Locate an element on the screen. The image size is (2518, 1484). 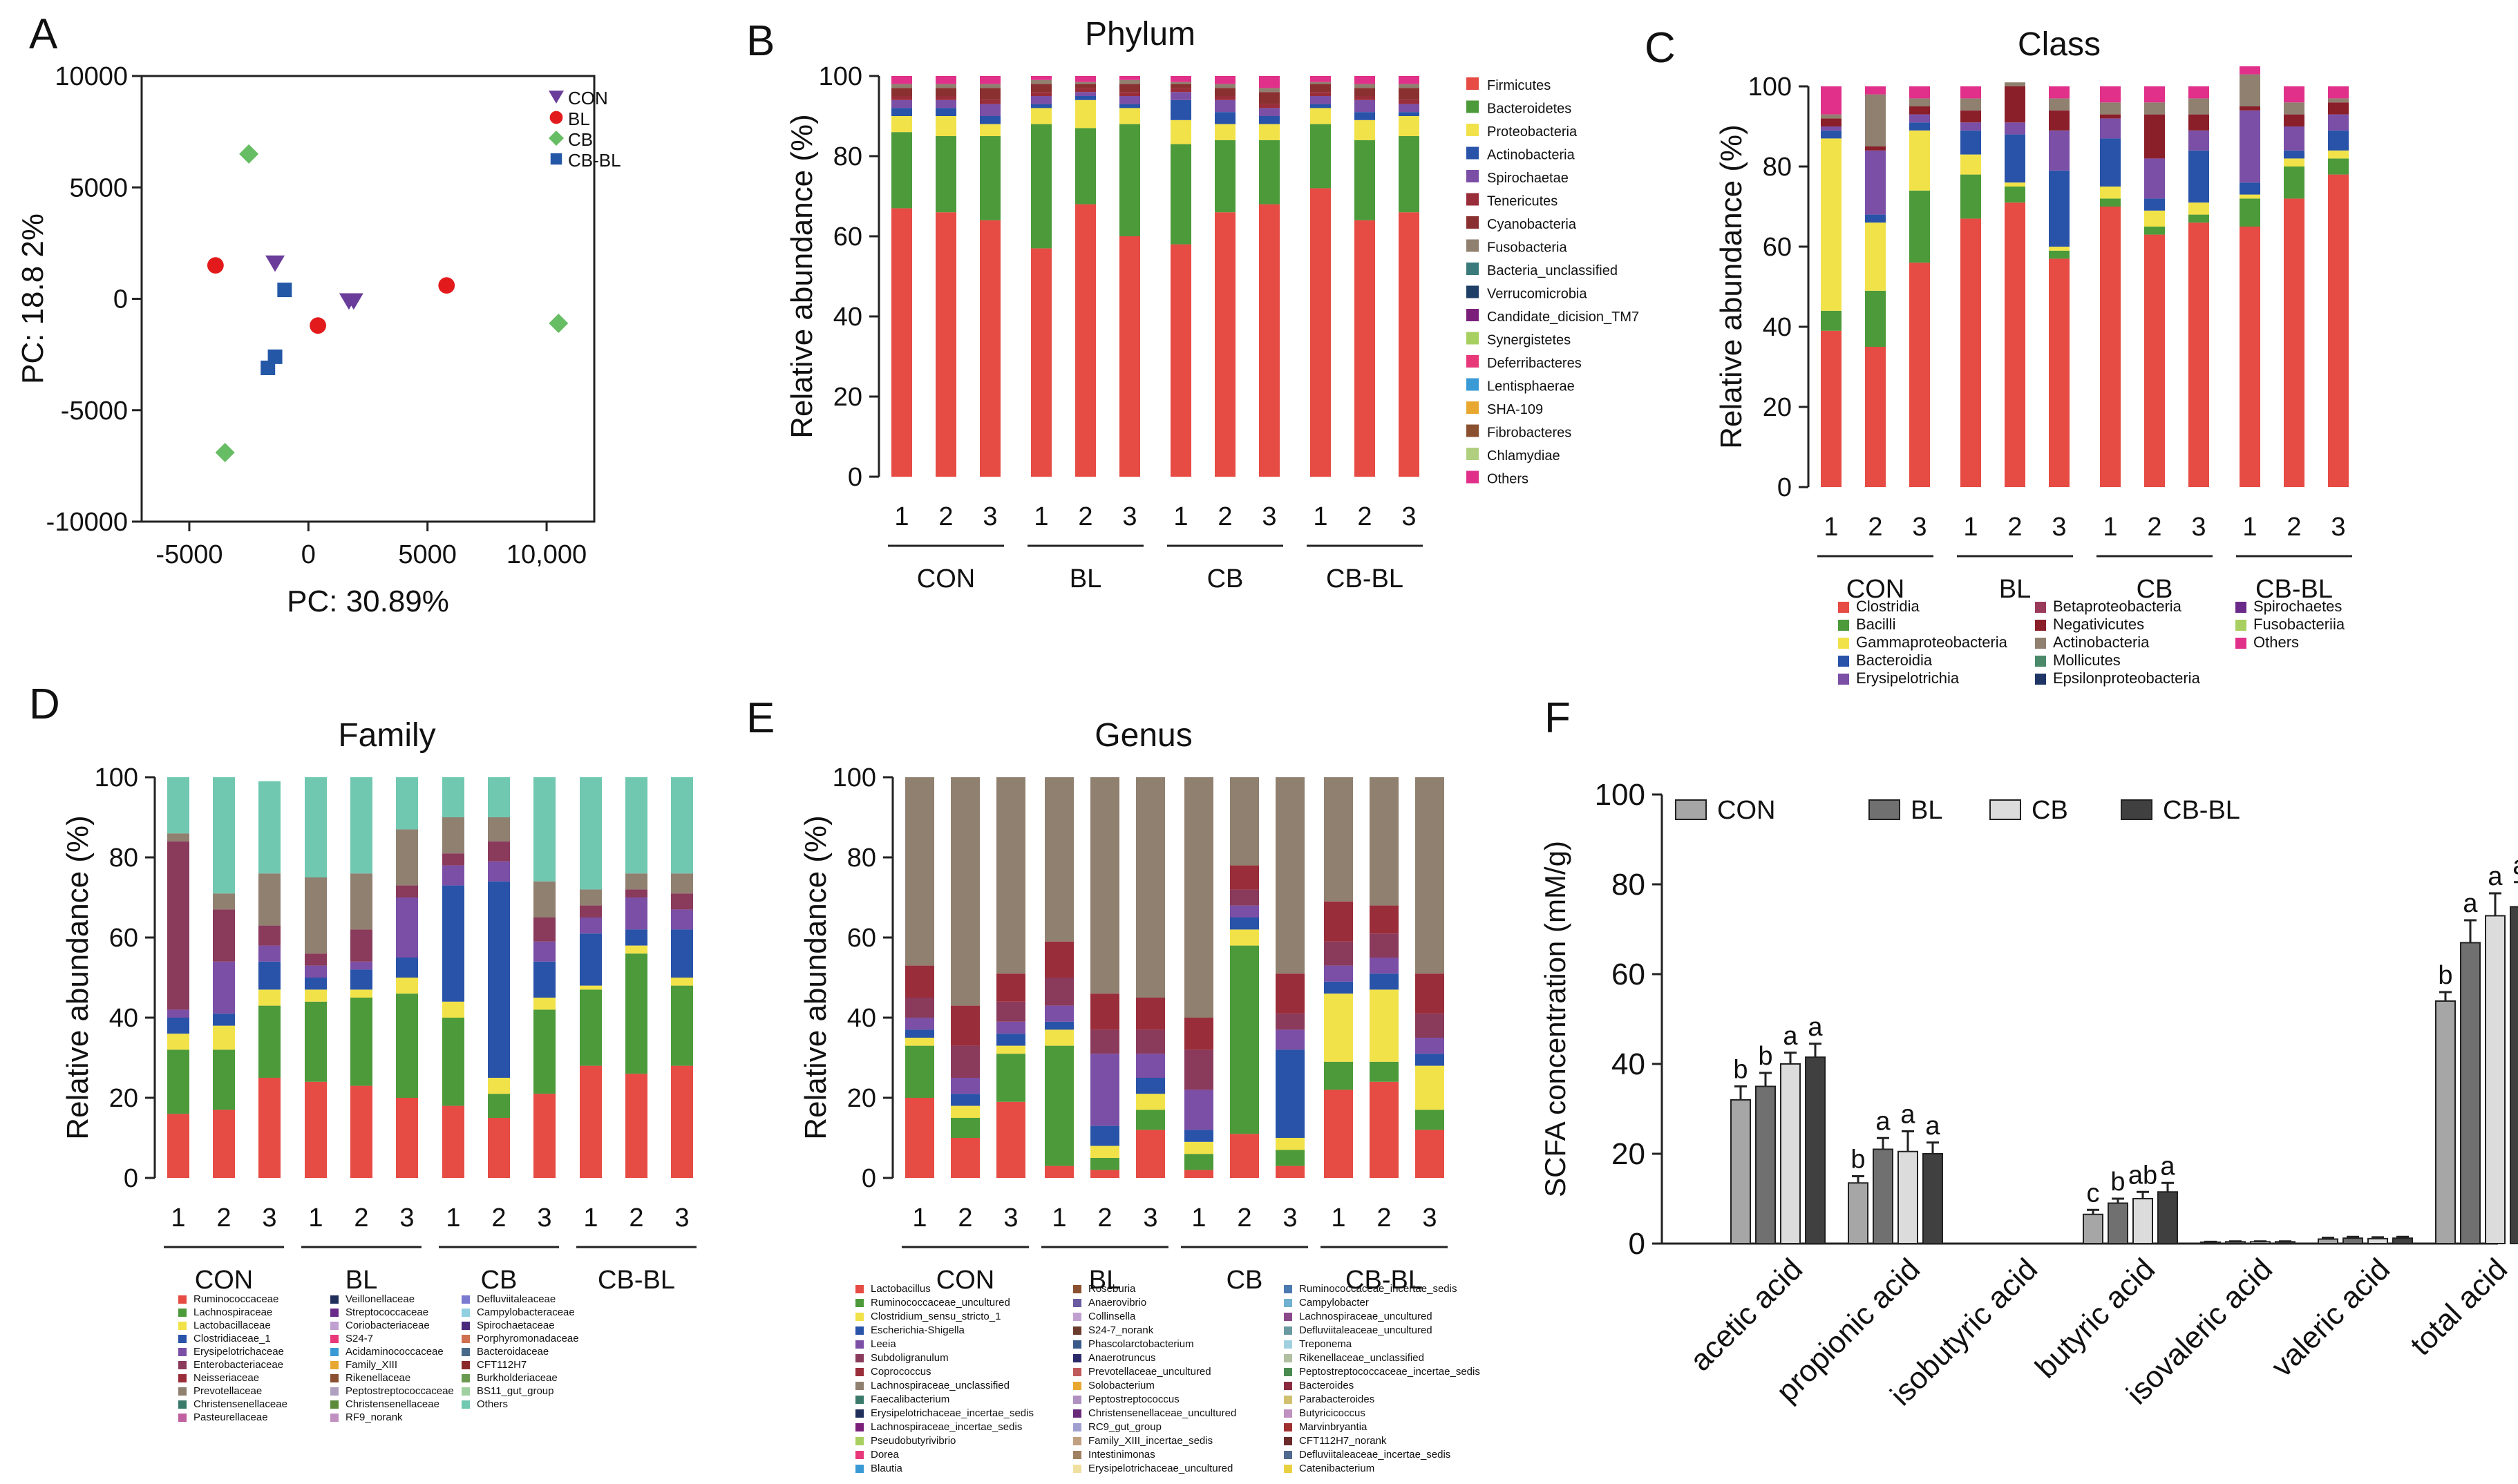
scfa-bar is located at coordinates (2352, 1240).